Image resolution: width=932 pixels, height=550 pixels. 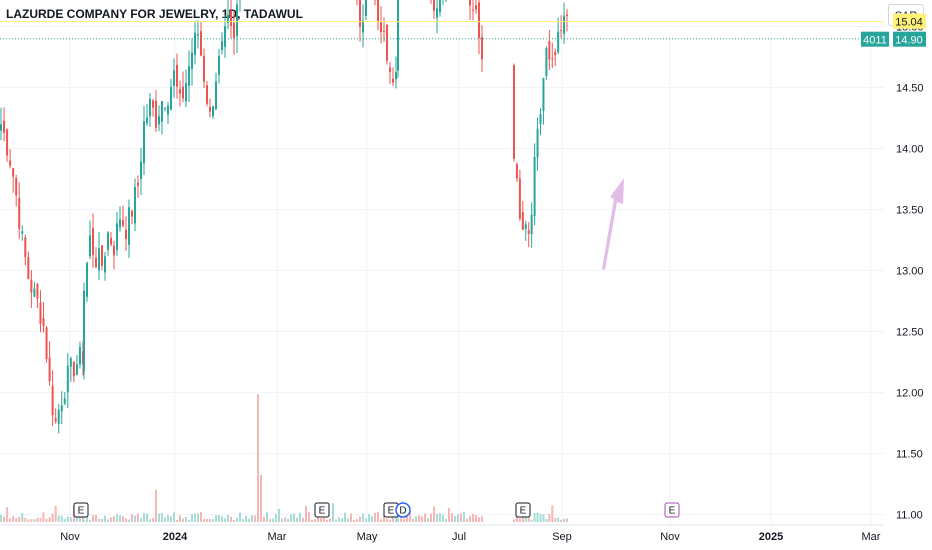 I want to click on up-arrow-icon, so click(x=613, y=224).